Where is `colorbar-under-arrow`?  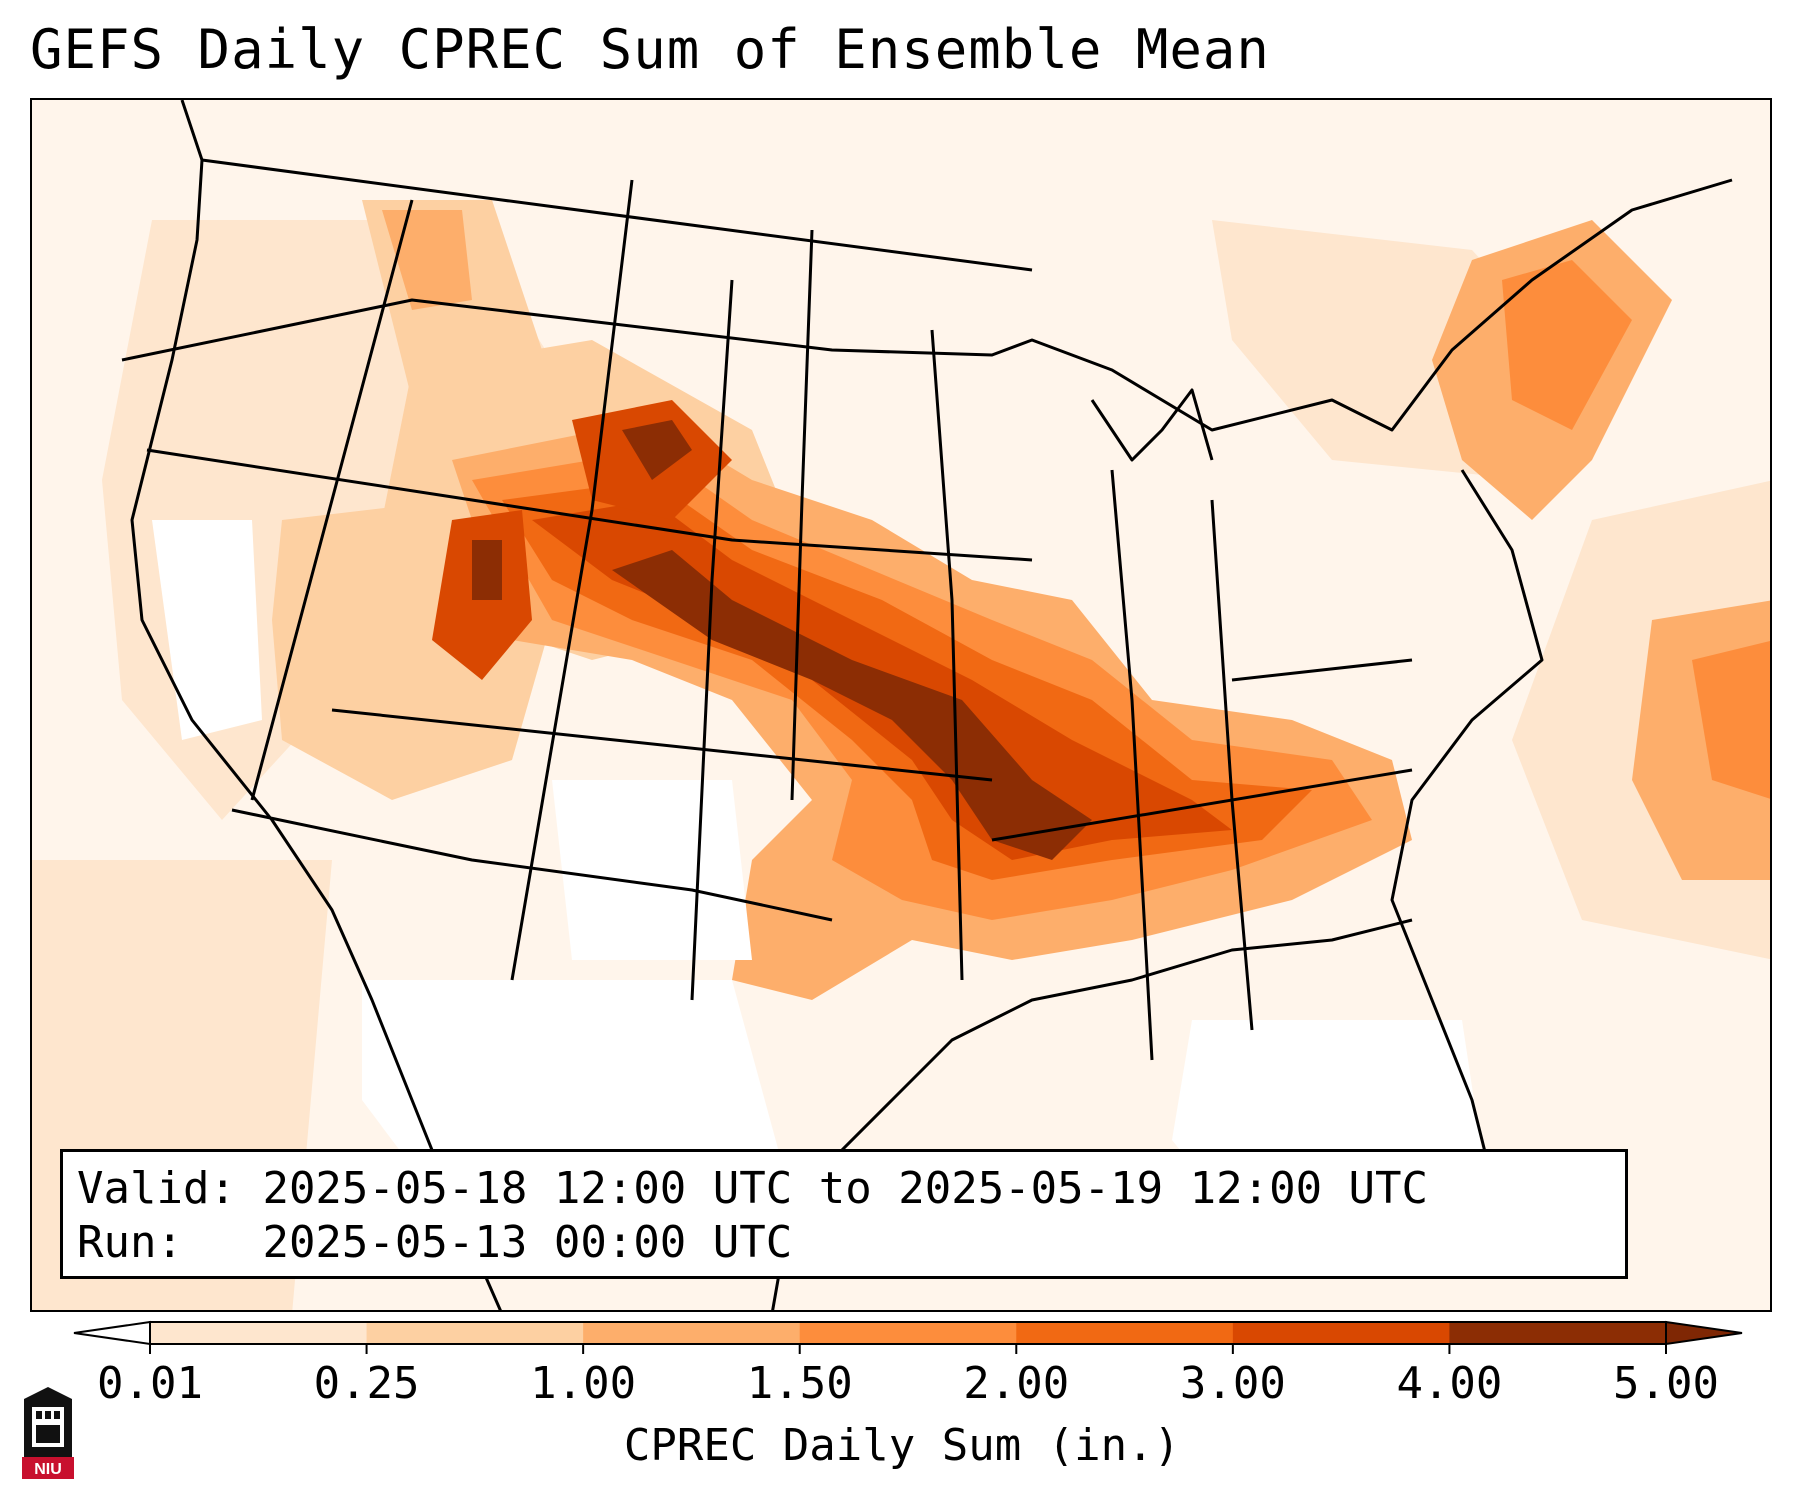
colorbar-under-arrow is located at coordinates (112, 1333).